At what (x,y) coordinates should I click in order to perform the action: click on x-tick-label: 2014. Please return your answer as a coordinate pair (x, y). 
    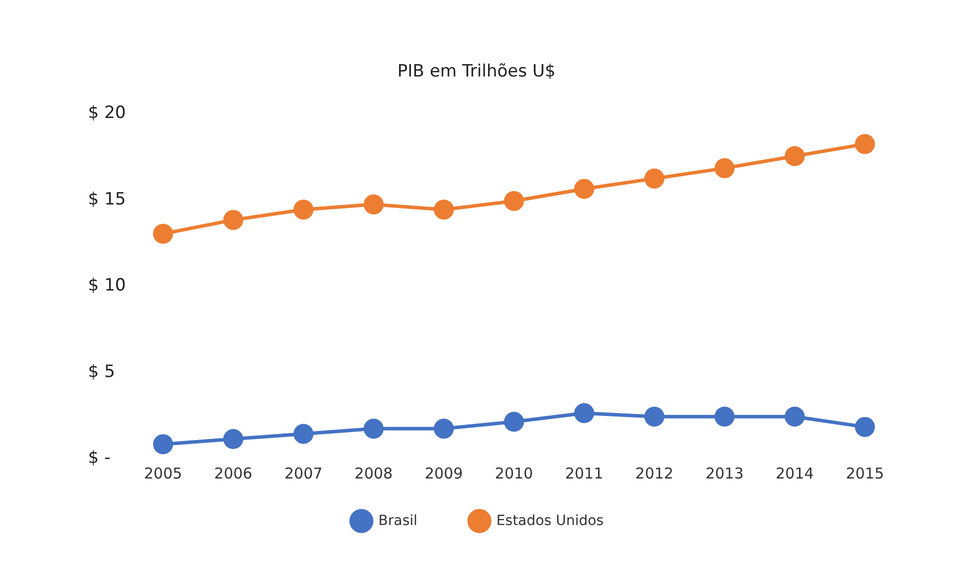
    Looking at the image, I should click on (795, 473).